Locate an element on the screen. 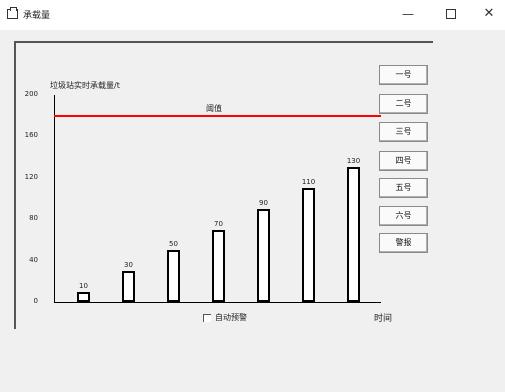 This screenshot has width=505, height=392. app-window-icon is located at coordinates (12, 13).